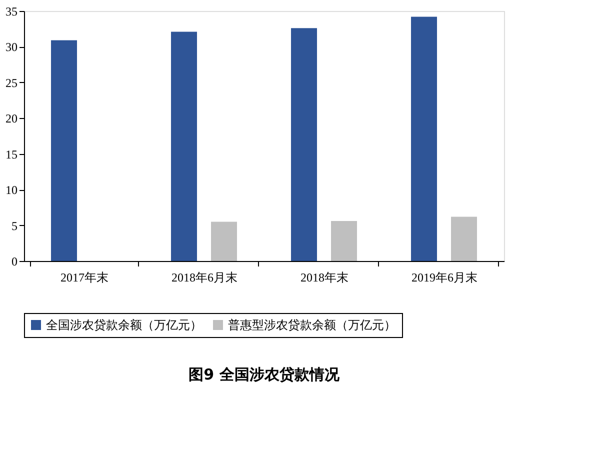 This screenshot has width=596, height=471. What do you see at coordinates (264, 375) in the screenshot?
I see `text: 图9 全国涉农贷款情况` at bounding box center [264, 375].